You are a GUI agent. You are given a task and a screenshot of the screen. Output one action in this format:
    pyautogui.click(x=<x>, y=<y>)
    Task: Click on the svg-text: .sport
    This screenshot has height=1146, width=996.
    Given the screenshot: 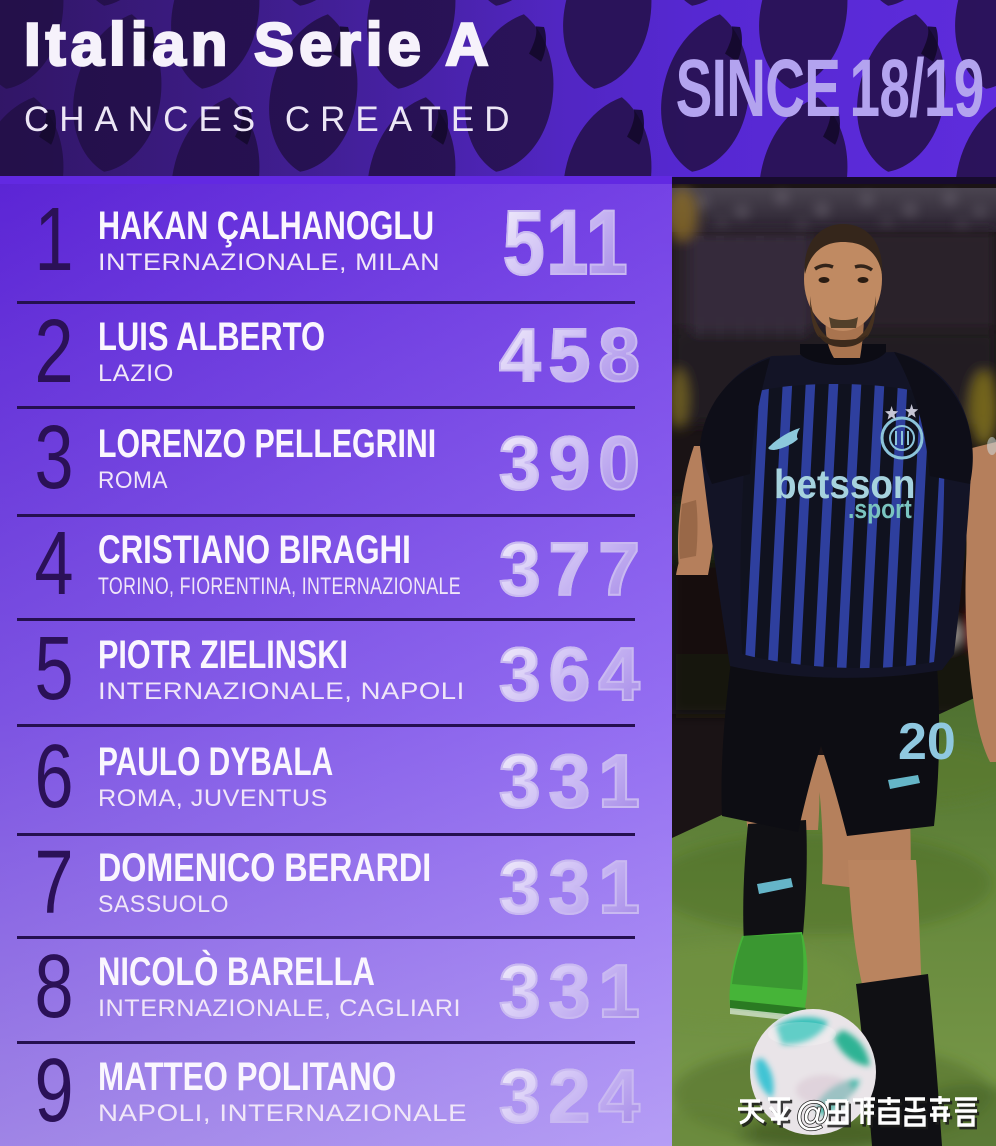 What is the action you would take?
    pyautogui.click(x=880, y=509)
    